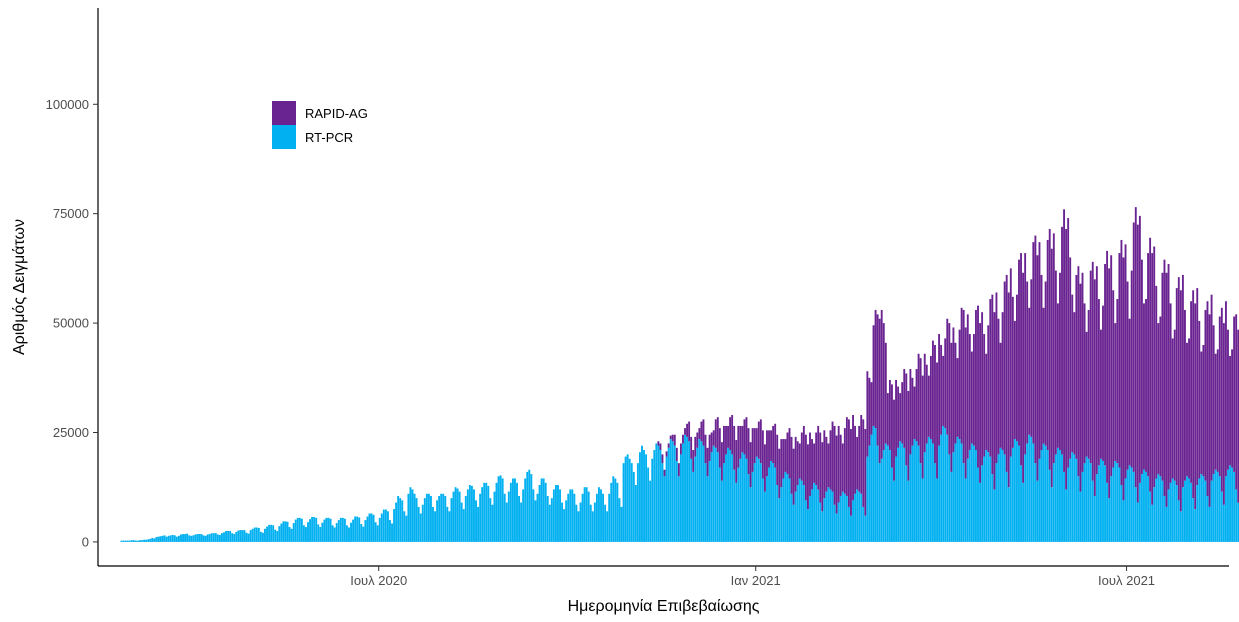 The image size is (1239, 622). What do you see at coordinates (664, 606) in the screenshot?
I see `x-axis-title: Ημερομηνία Επιβεβαίωσης` at bounding box center [664, 606].